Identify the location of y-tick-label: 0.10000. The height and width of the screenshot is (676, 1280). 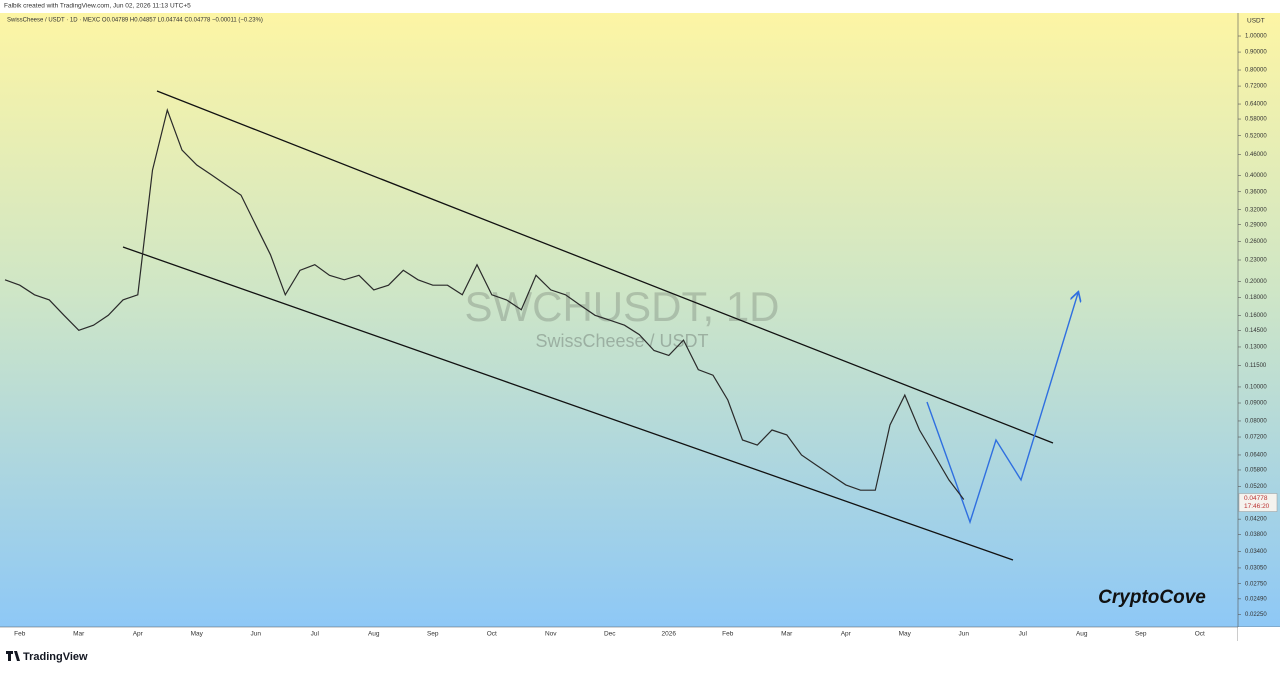
(1256, 388).